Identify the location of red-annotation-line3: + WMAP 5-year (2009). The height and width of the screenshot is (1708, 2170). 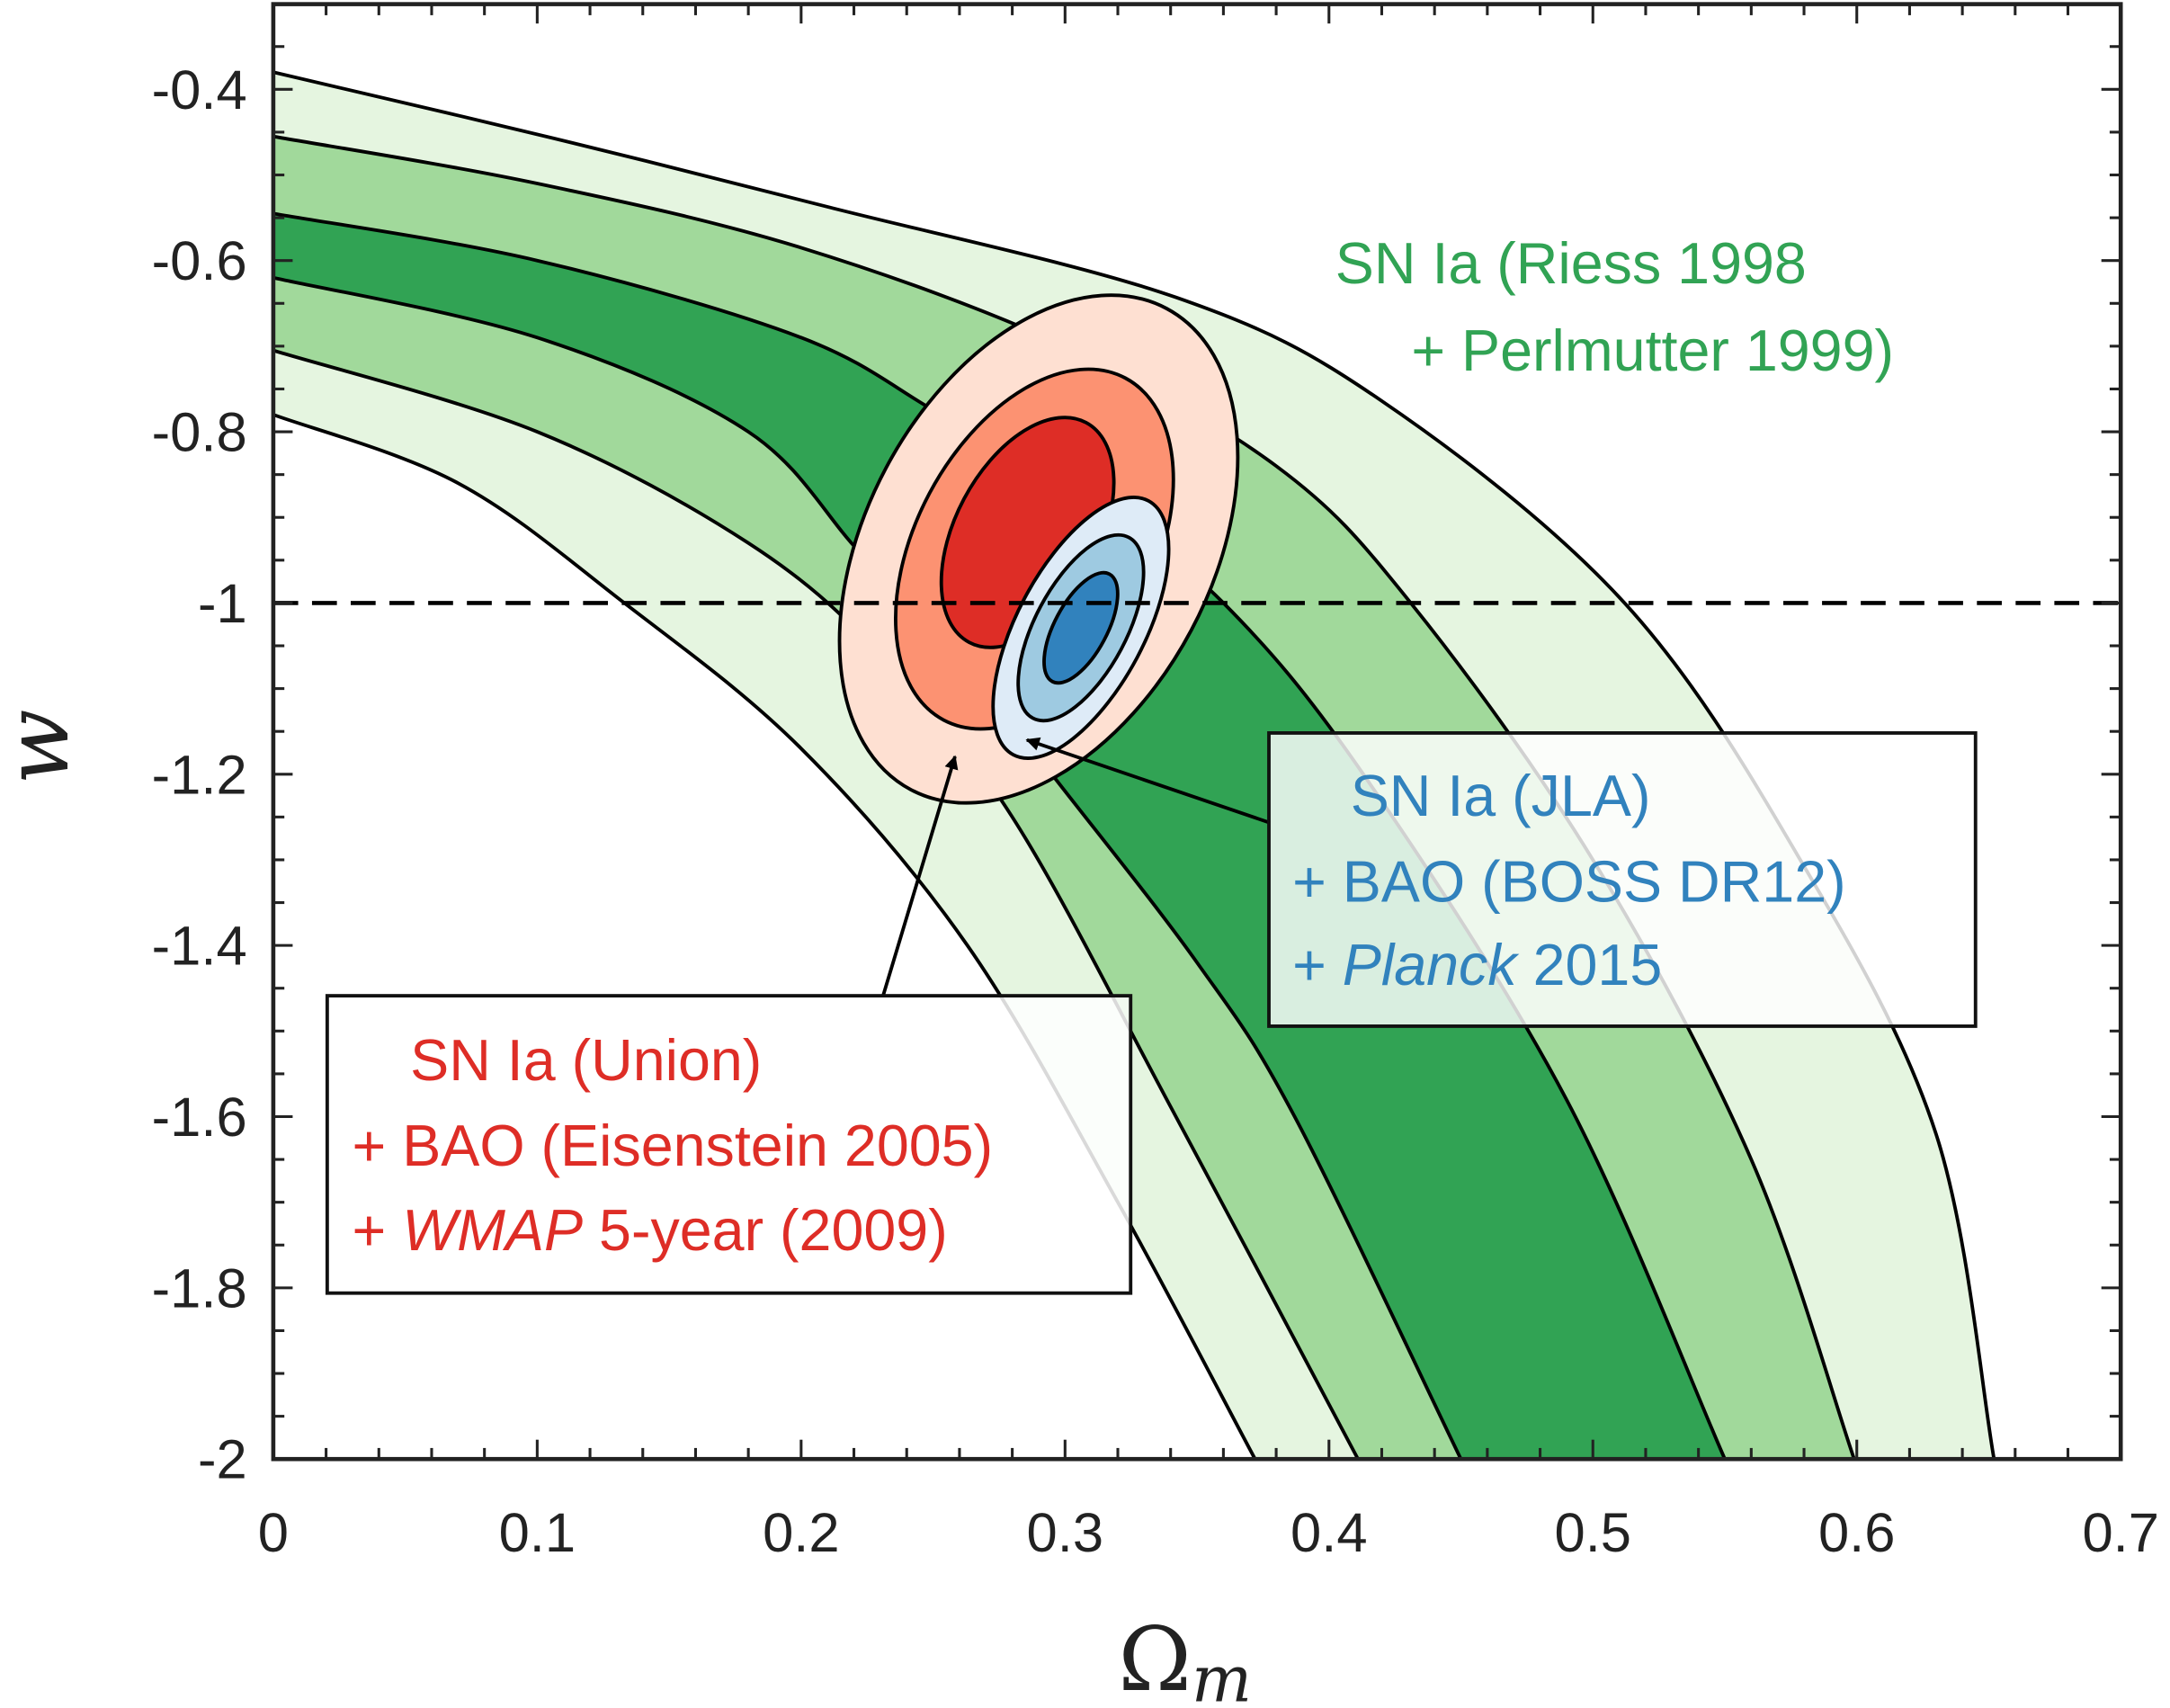
(651, 1230).